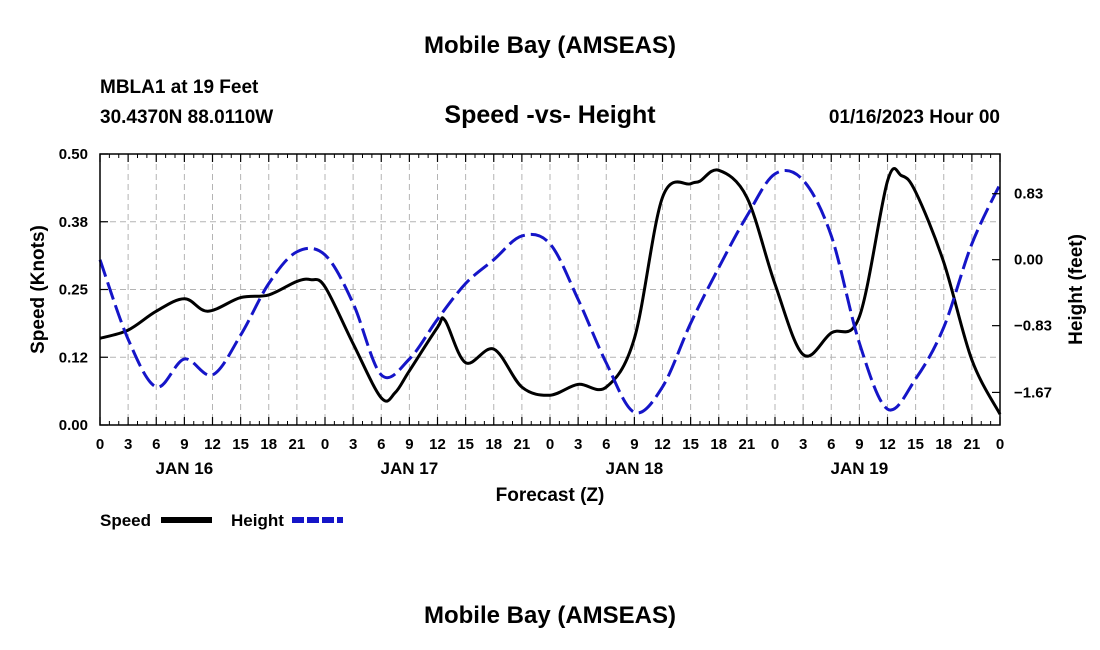 The width and height of the screenshot is (1100, 650). What do you see at coordinates (410, 468) in the screenshot?
I see `date-label: JAN 17` at bounding box center [410, 468].